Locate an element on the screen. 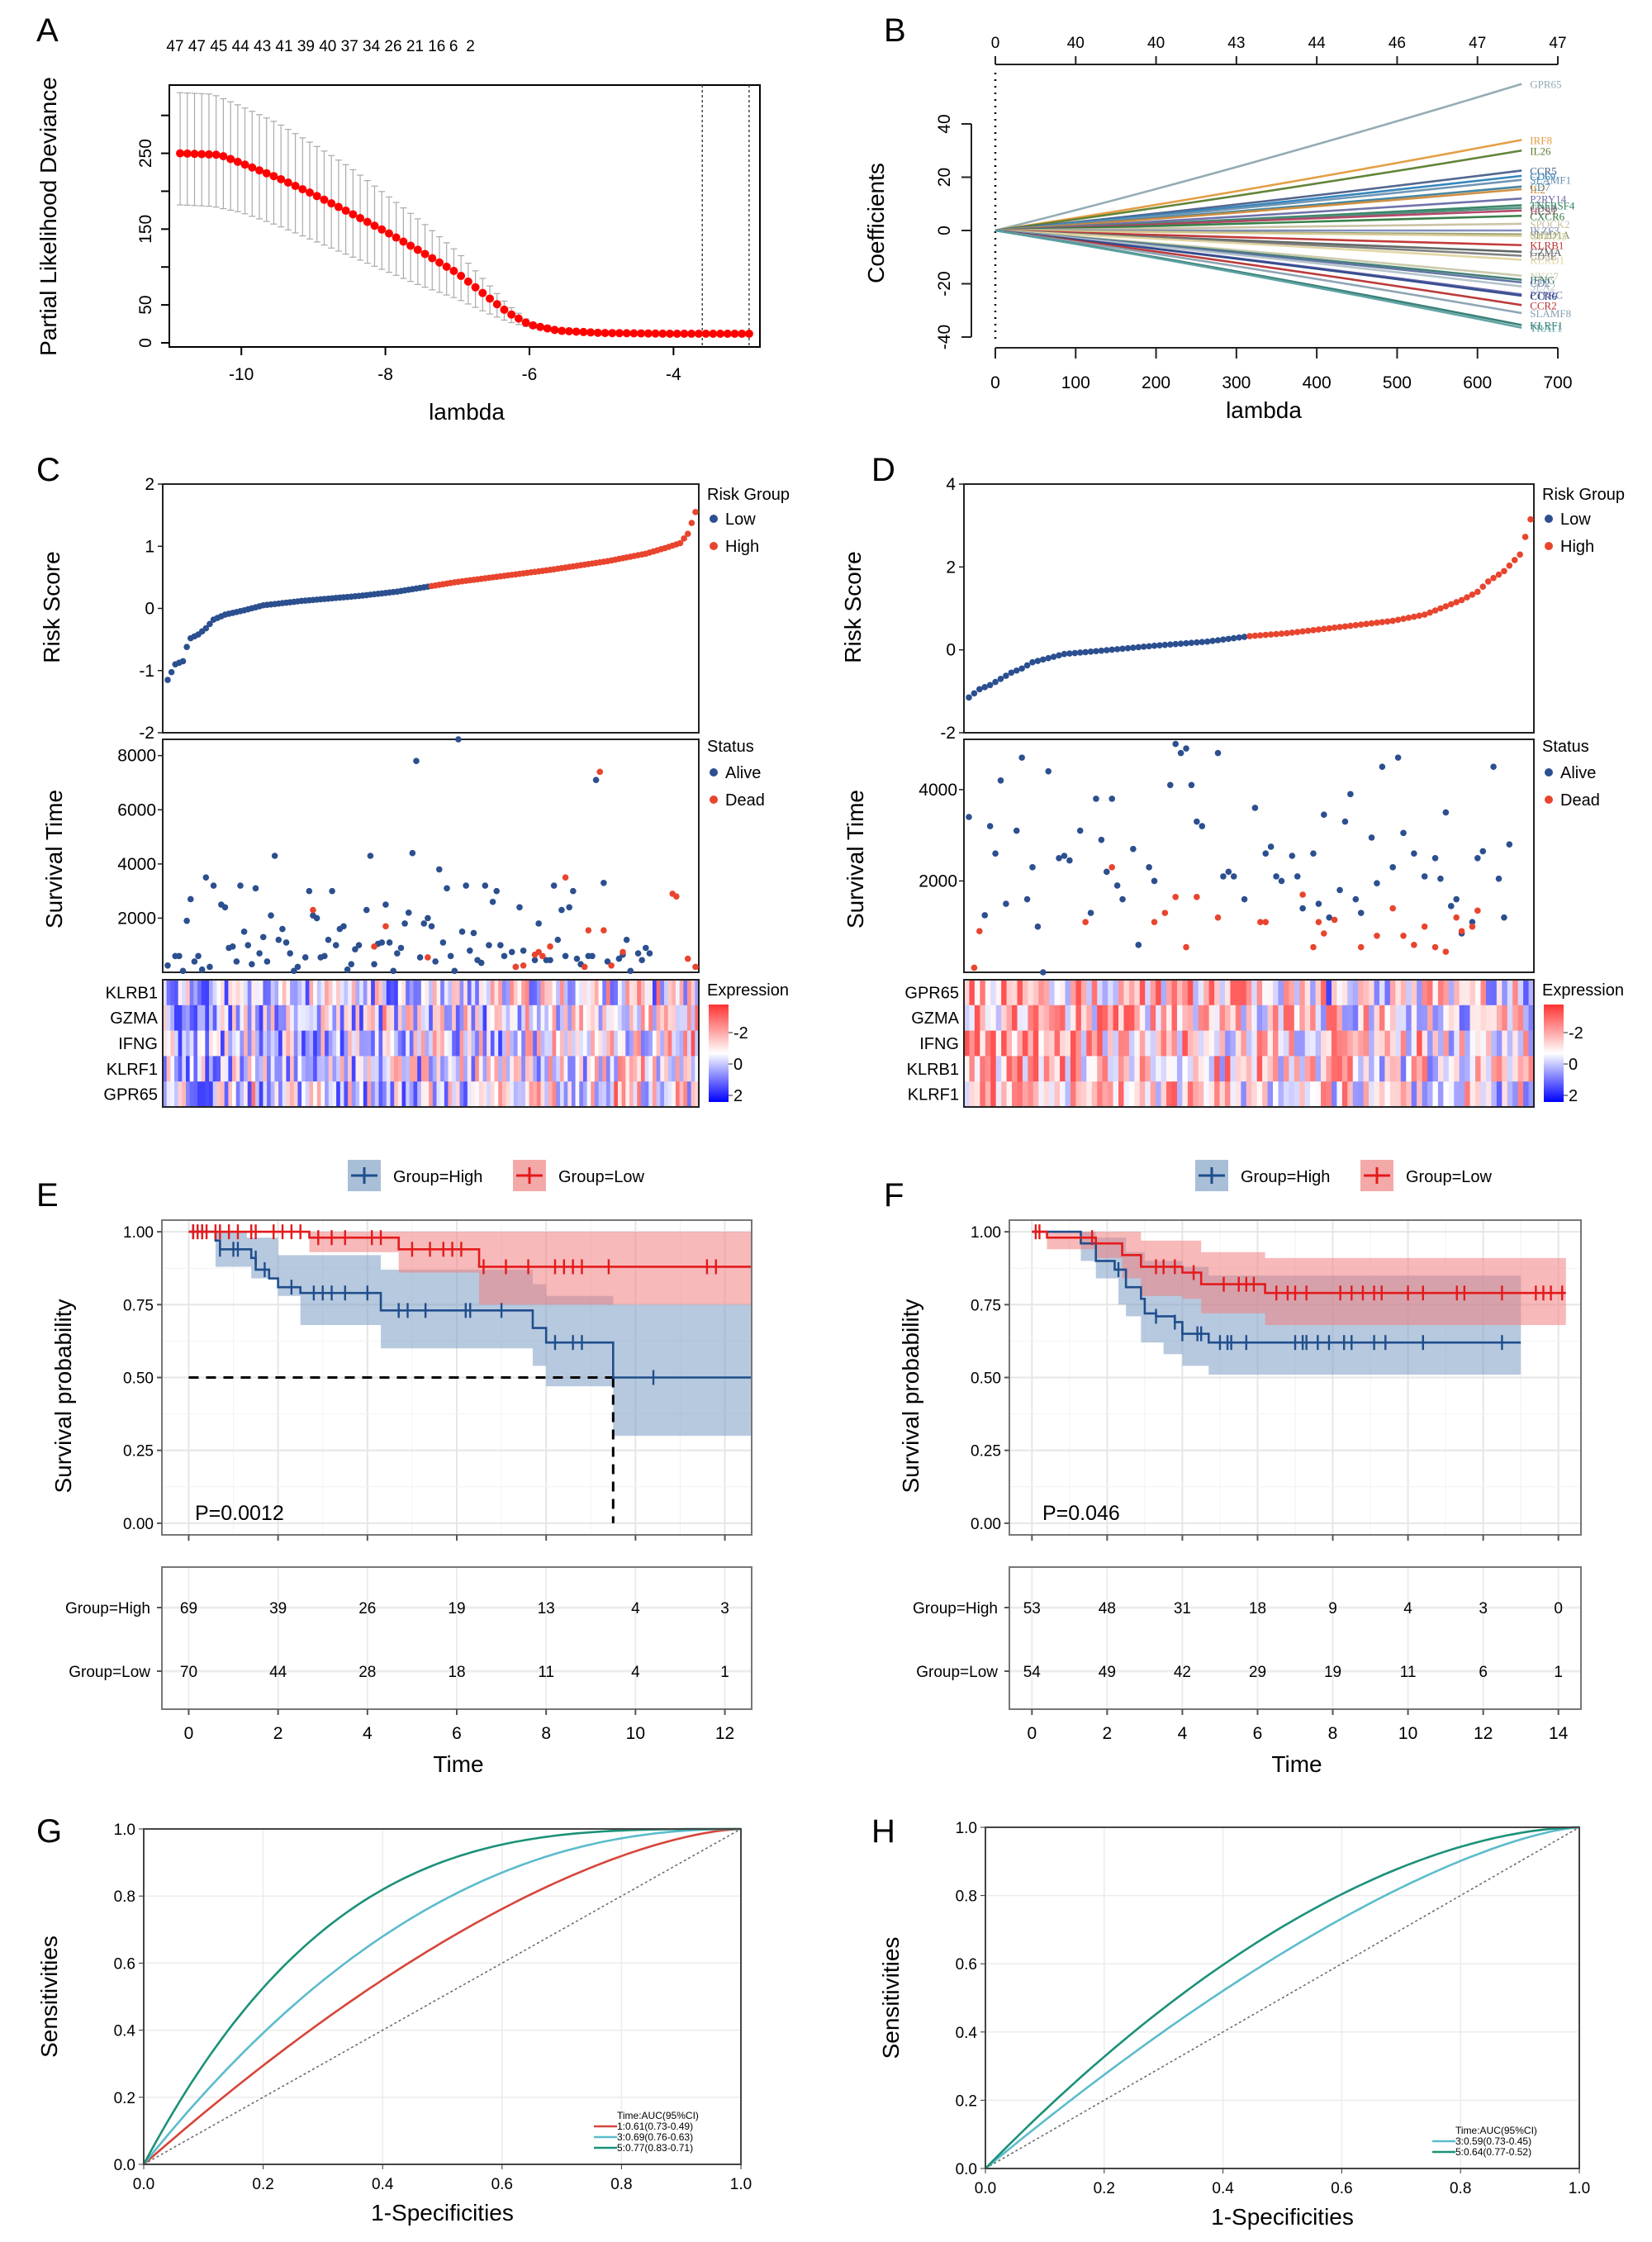 Image resolution: width=1652 pixels, height=2242 pixels. survival-time-frame is located at coordinates (1249, 856).